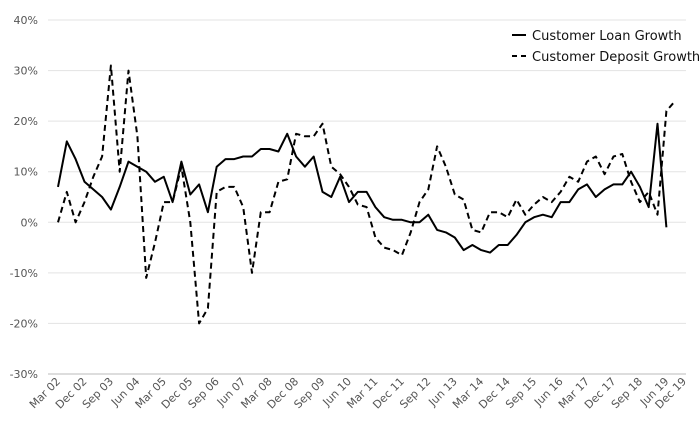 The height and width of the screenshot is (433, 700). I want to click on y-tick-label: 10%, so click(26, 172).